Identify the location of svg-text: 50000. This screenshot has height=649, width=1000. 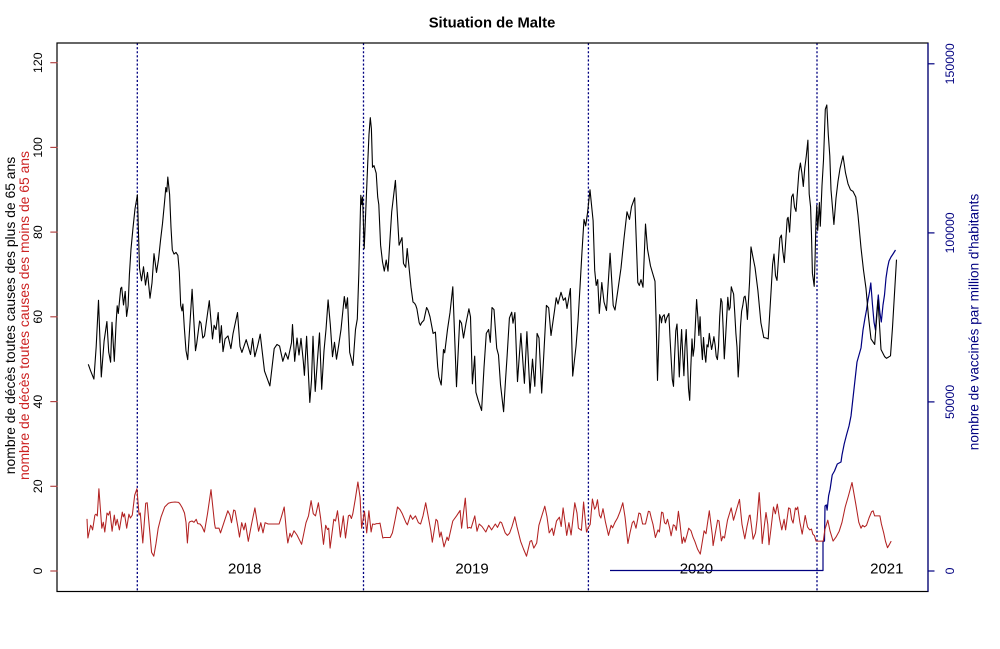
(950, 402).